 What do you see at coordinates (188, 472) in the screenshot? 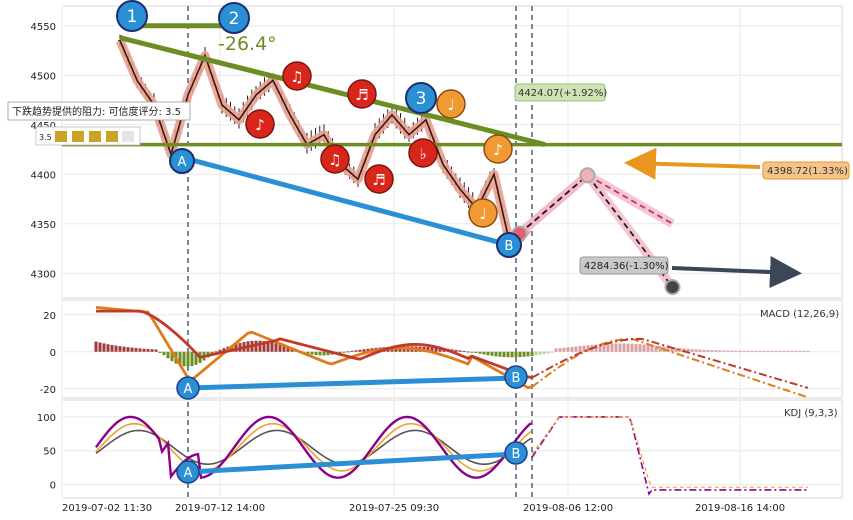
I see `kdj-point-a: A` at bounding box center [188, 472].